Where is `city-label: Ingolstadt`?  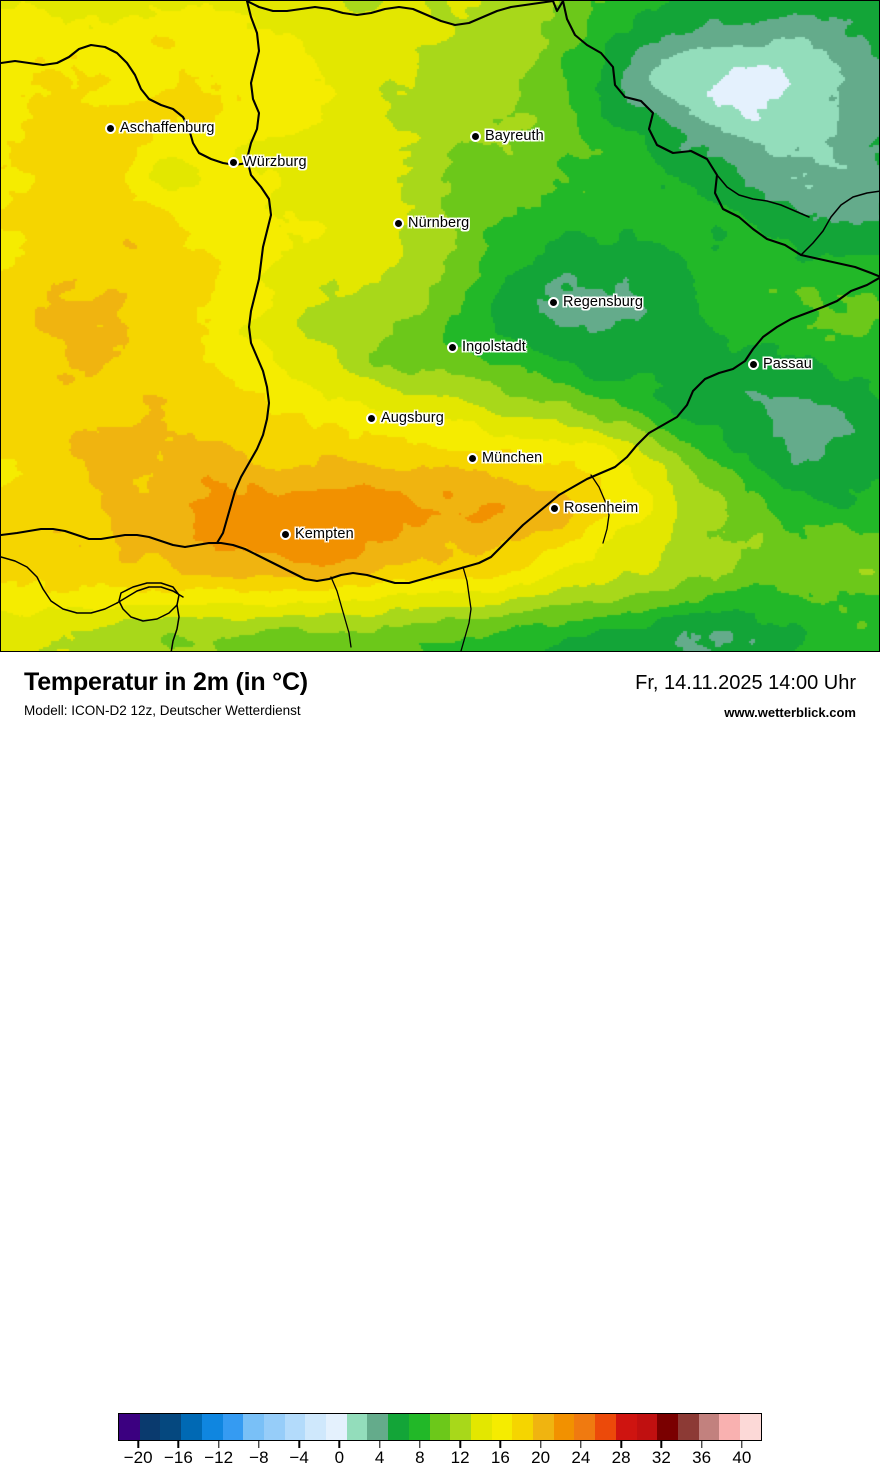 city-label: Ingolstadt is located at coordinates (494, 347).